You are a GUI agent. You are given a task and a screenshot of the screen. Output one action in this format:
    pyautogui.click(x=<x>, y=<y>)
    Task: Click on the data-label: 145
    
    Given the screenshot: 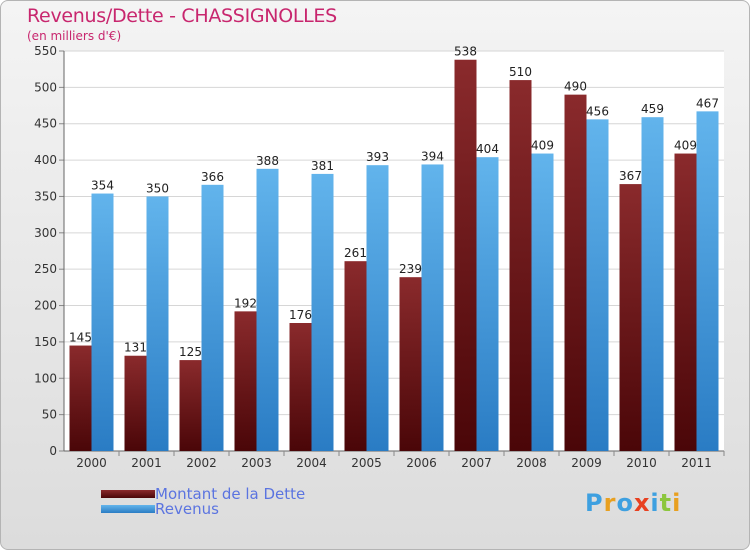 What is the action you would take?
    pyautogui.click(x=80, y=338)
    